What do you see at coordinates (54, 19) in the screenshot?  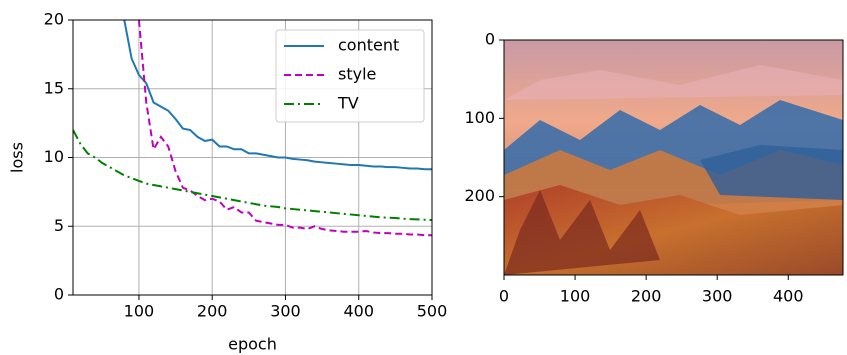 I see `y-tick-label: 20` at bounding box center [54, 19].